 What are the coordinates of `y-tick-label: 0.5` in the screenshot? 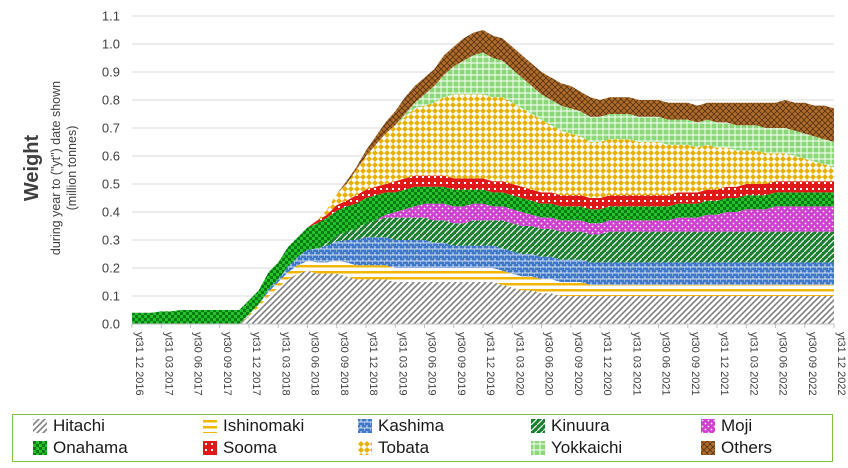 It's located at (111, 184).